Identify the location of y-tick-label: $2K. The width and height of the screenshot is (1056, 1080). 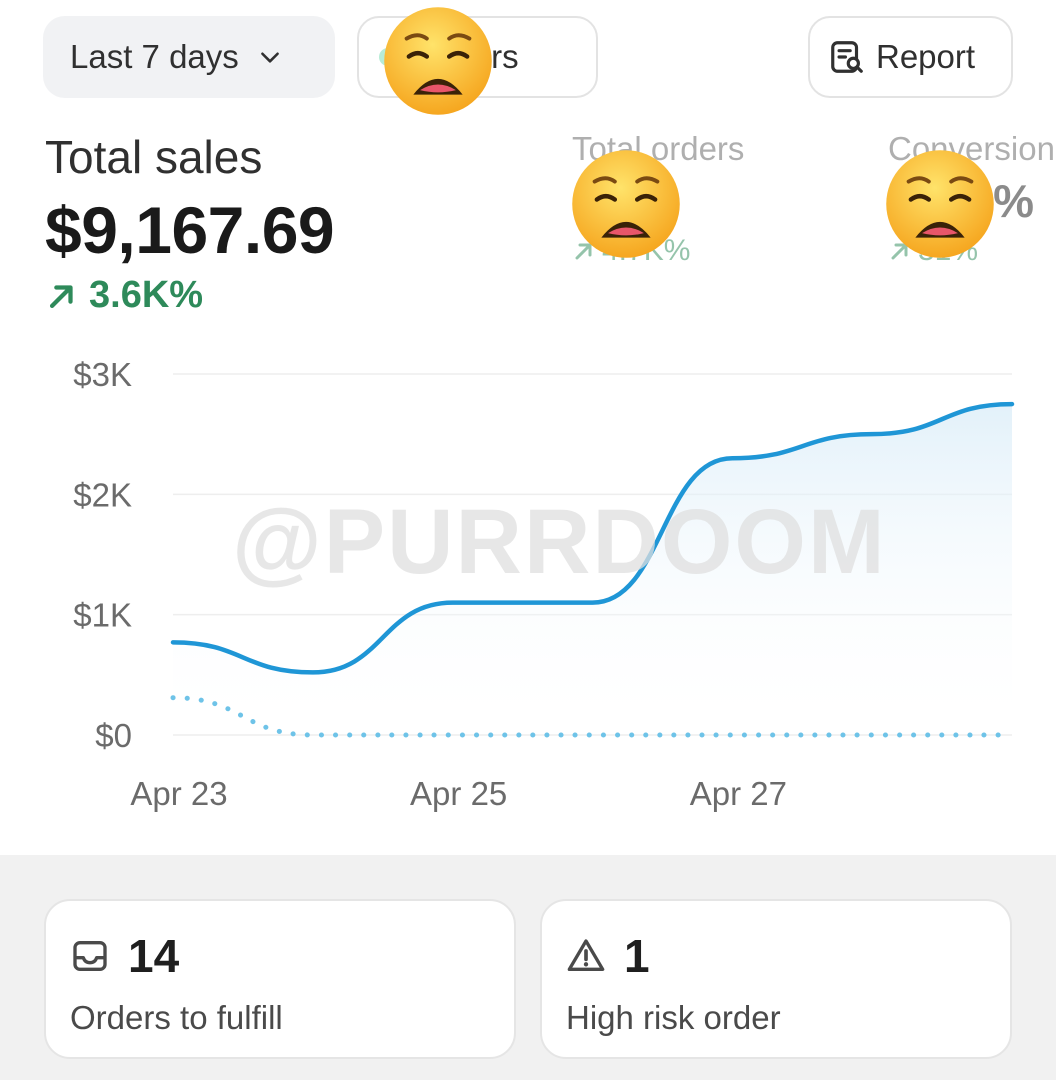
(102, 494).